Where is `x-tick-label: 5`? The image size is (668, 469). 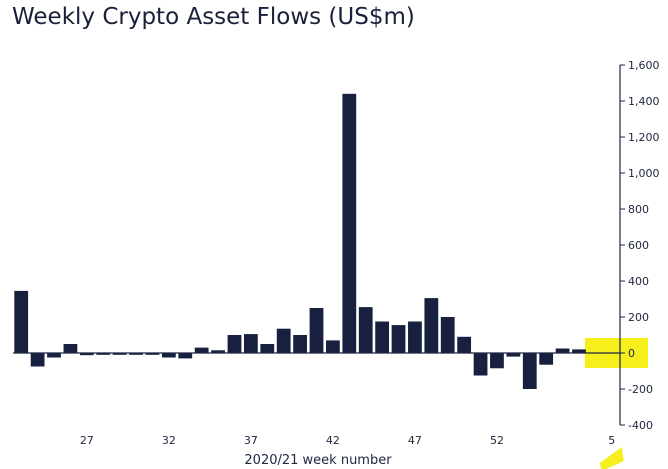 x-tick-label: 5 is located at coordinates (611, 440).